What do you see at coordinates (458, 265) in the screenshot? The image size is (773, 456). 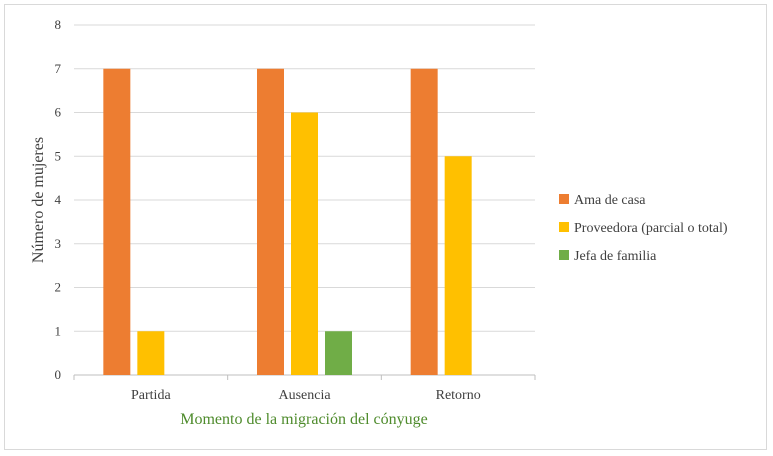 I see `bar-proveedora-parcial-o-total-retorno` at bounding box center [458, 265].